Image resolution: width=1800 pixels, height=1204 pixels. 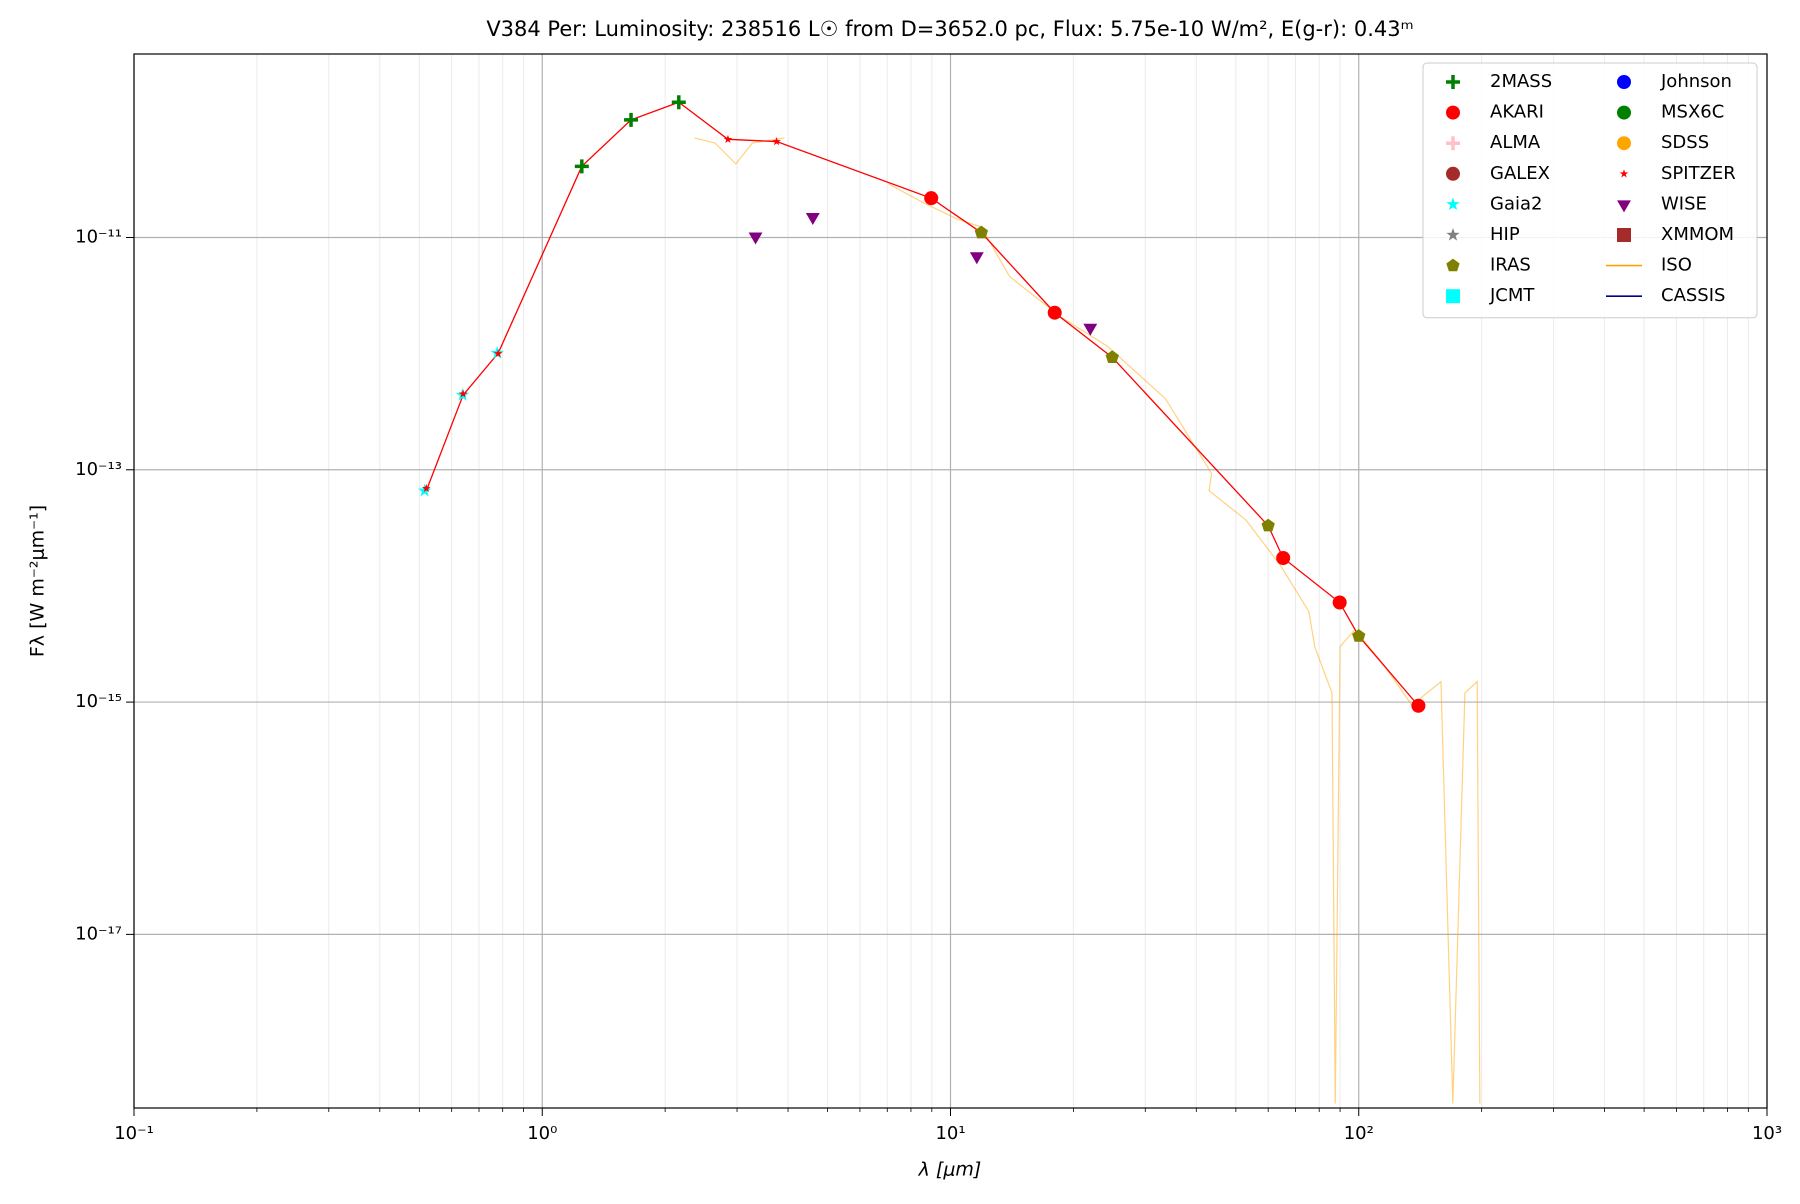 What do you see at coordinates (1516, 203) in the screenshot?
I see `legend-label: Gaia2` at bounding box center [1516, 203].